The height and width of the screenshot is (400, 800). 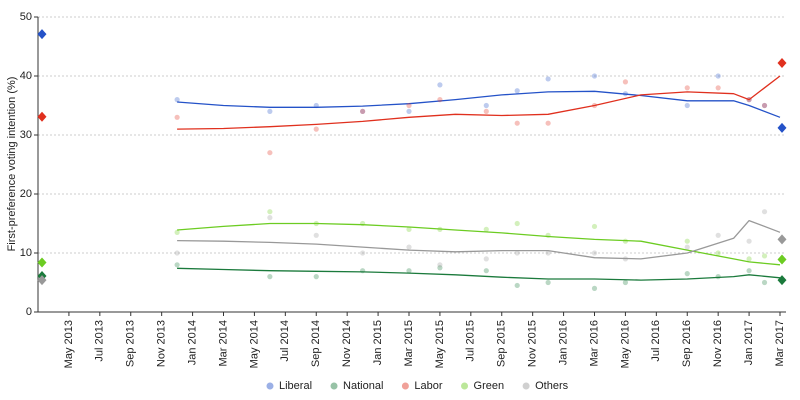 What do you see at coordinates (409, 343) in the screenshot?
I see `x-tick-label: Mar 2015` at bounding box center [409, 343].